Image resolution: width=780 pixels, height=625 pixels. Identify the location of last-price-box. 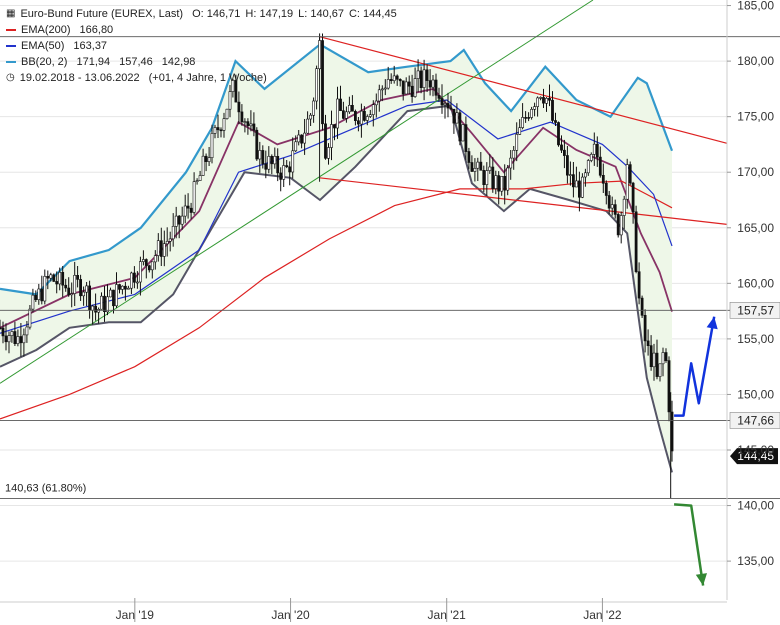
(754, 456).